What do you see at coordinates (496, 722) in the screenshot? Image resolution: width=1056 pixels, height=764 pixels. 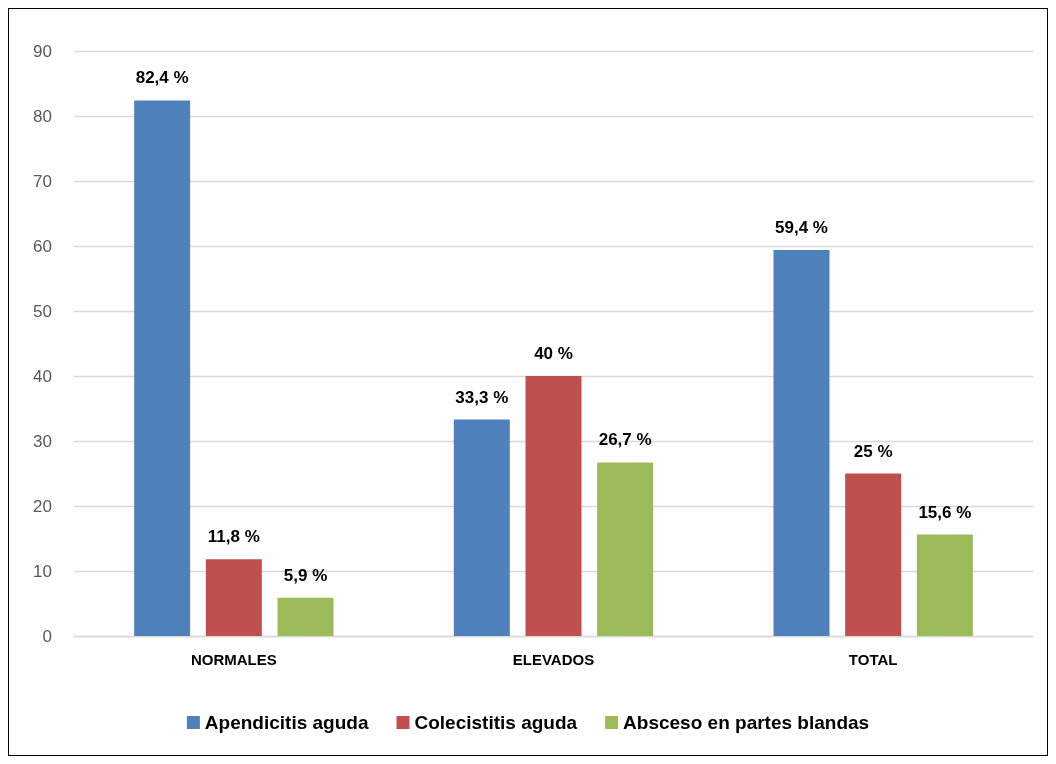 I see `legend-label: Colecistitis aguda` at bounding box center [496, 722].